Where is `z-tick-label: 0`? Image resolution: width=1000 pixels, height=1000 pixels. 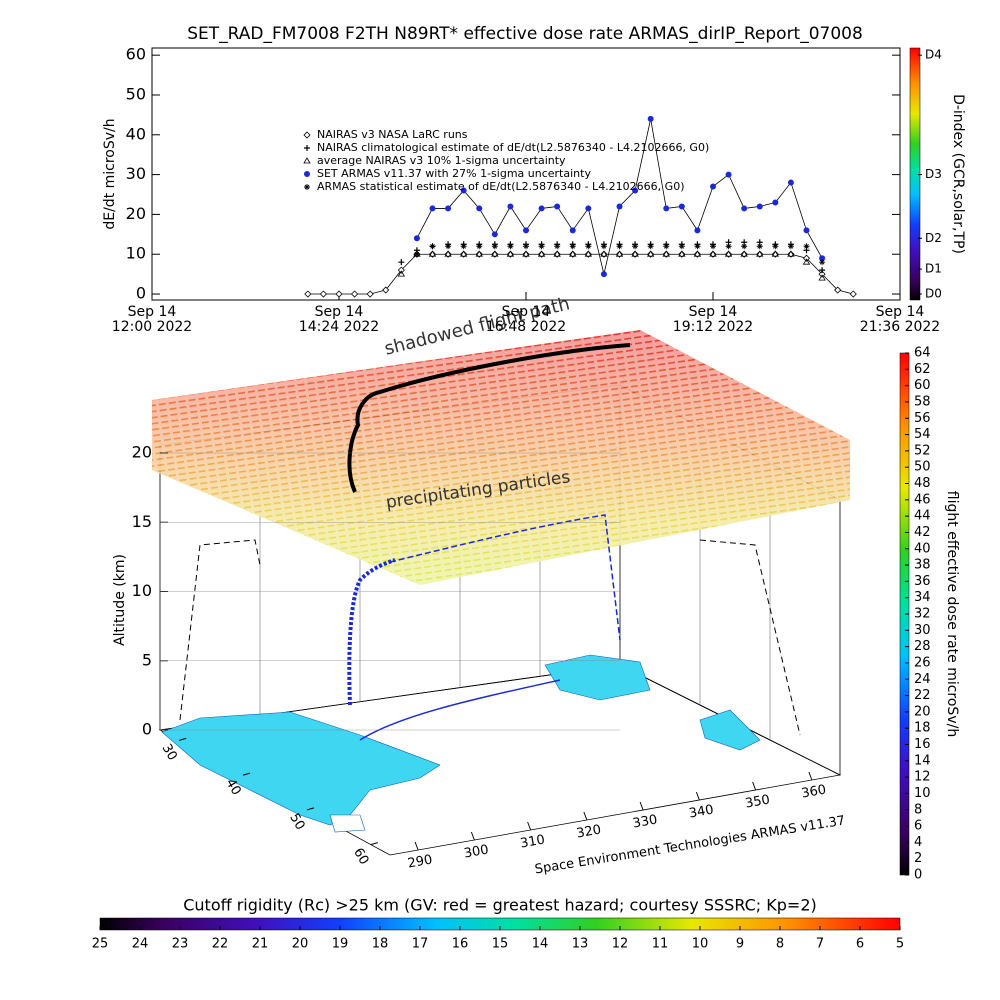
z-tick-label: 0 is located at coordinates (147, 729).